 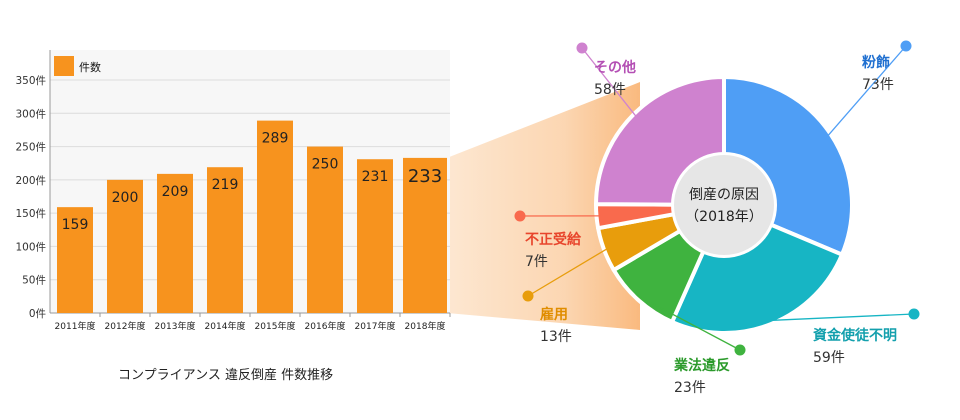 What do you see at coordinates (855, 335) in the screenshot?
I see `slice-label: 資金使徒不明` at bounding box center [855, 335].